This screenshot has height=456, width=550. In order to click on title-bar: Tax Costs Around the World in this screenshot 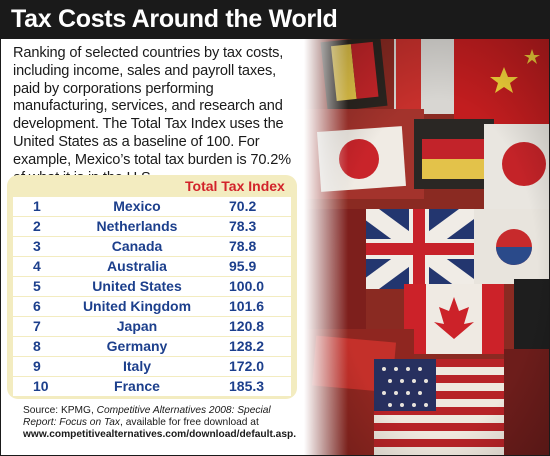, I will do `click(275, 20)`.